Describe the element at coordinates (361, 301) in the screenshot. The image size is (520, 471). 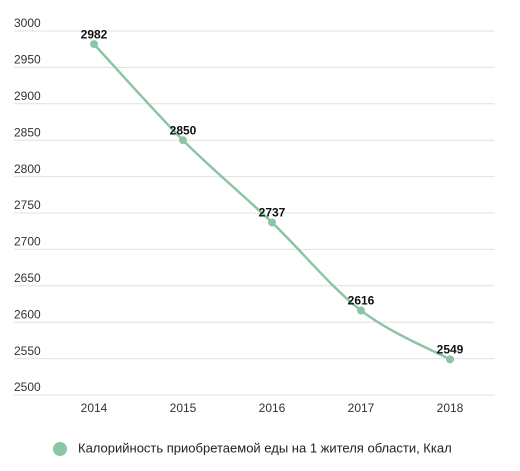
I see `data-label: 2616` at that location.